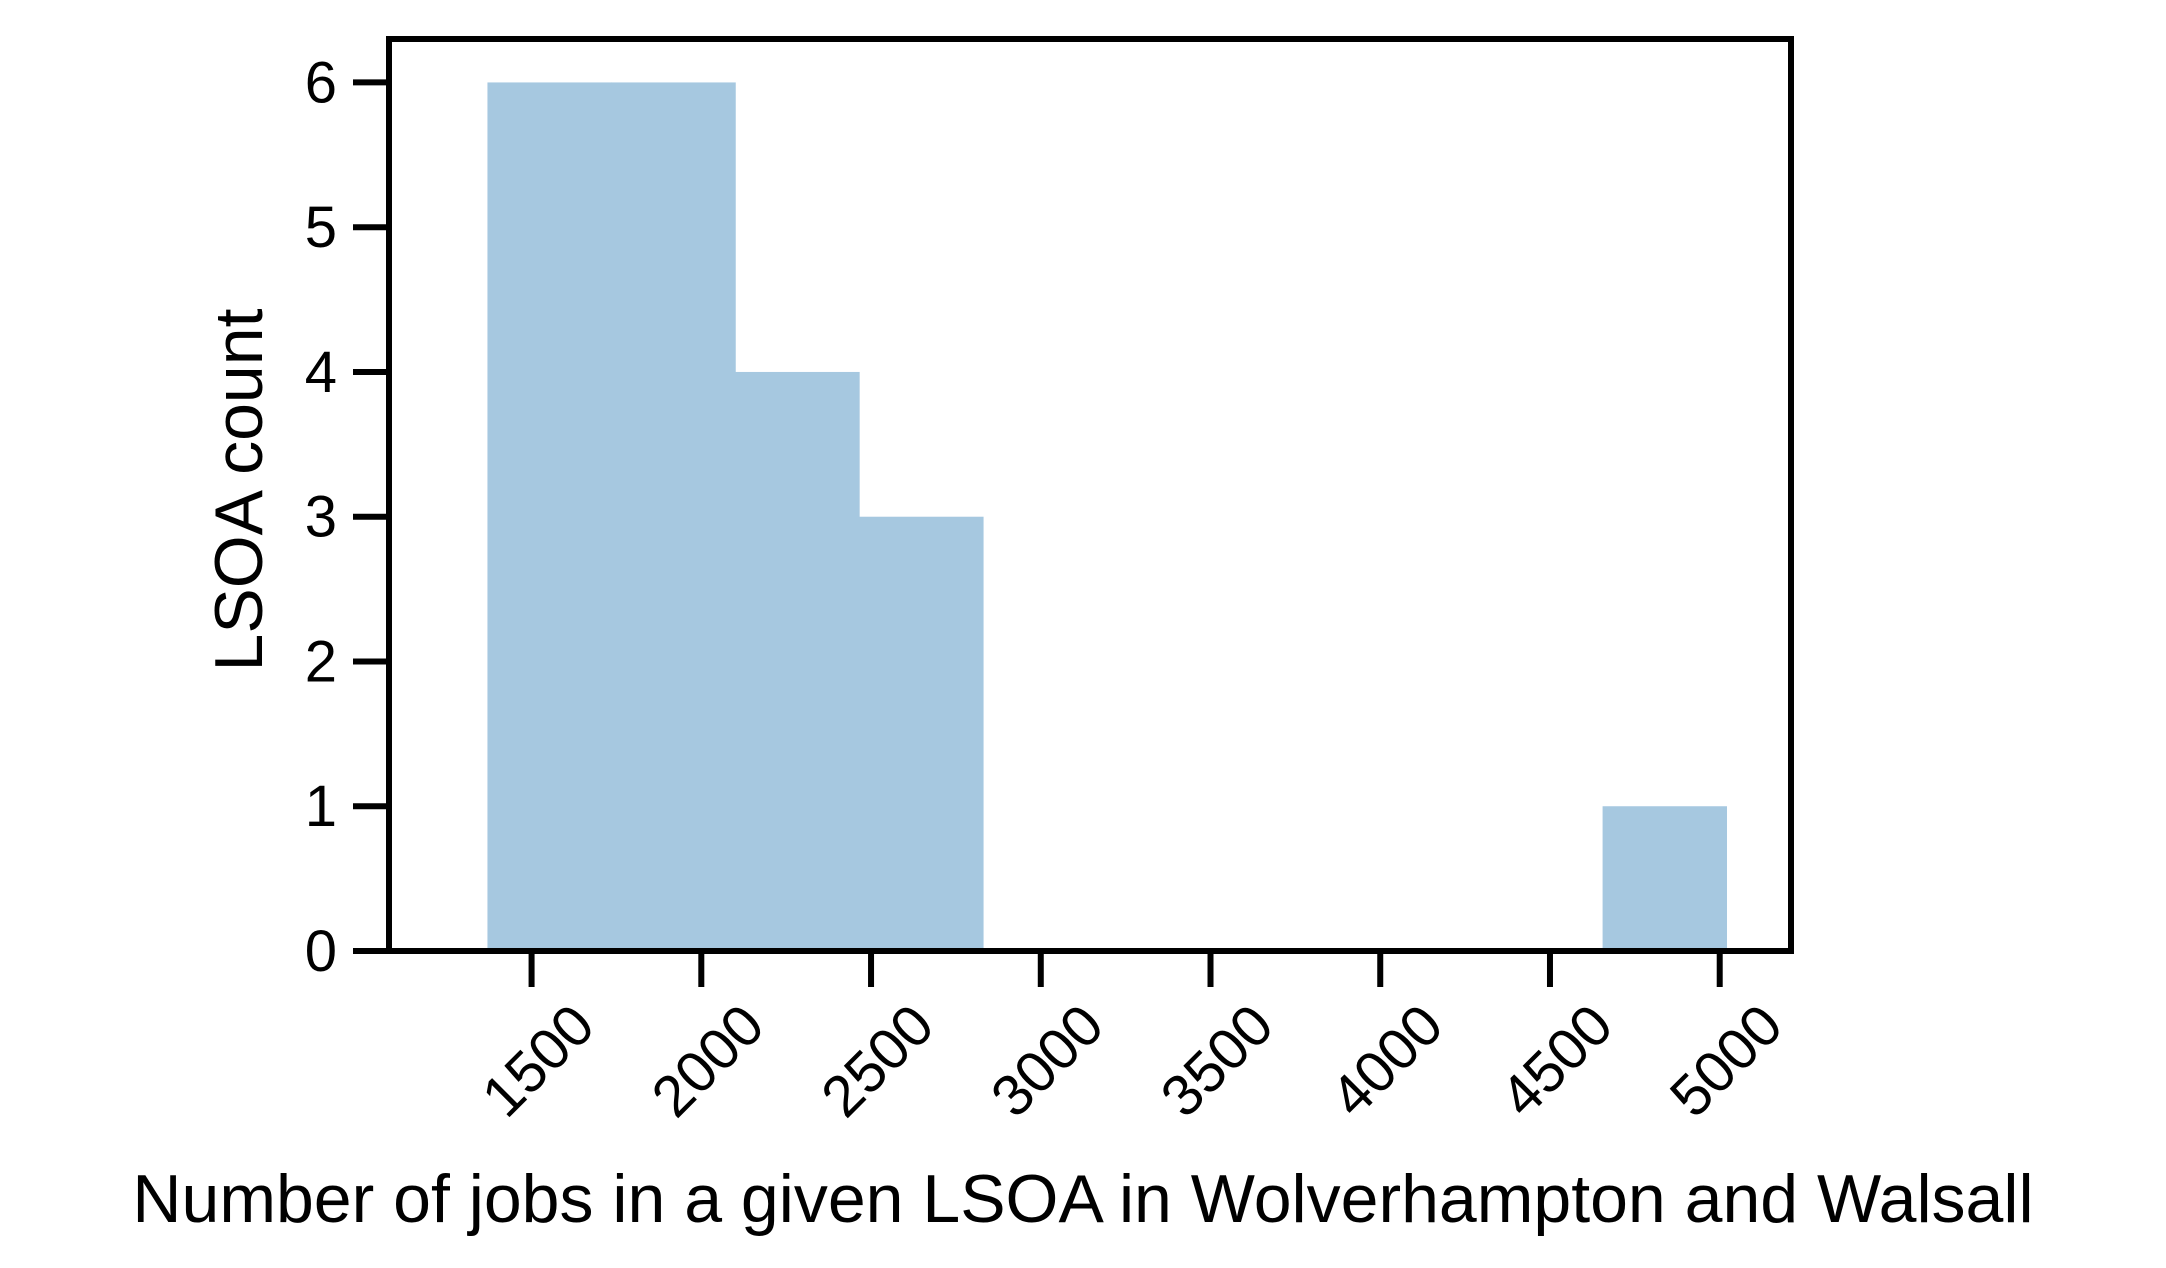  What do you see at coordinates (538, 1060) in the screenshot?
I see `x-tick-label: 1500` at bounding box center [538, 1060].